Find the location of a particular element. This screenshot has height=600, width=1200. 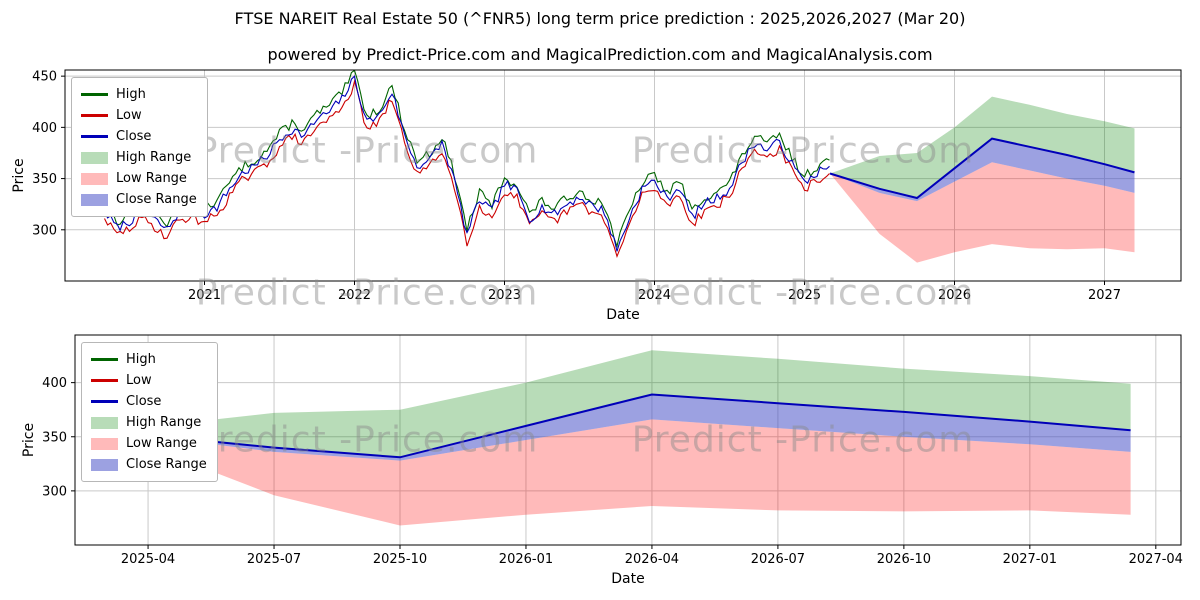

x-tick-label: 2027 is located at coordinates (1104, 295).